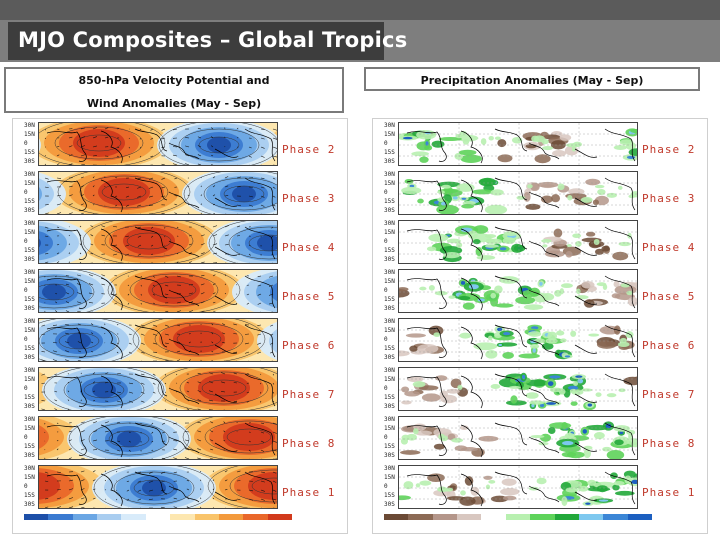 Image resolution: width=720 pixels, height=540 pixels. I want to click on right-panel-header: Precipitation Anomalies (May - Sep), so click(532, 79).